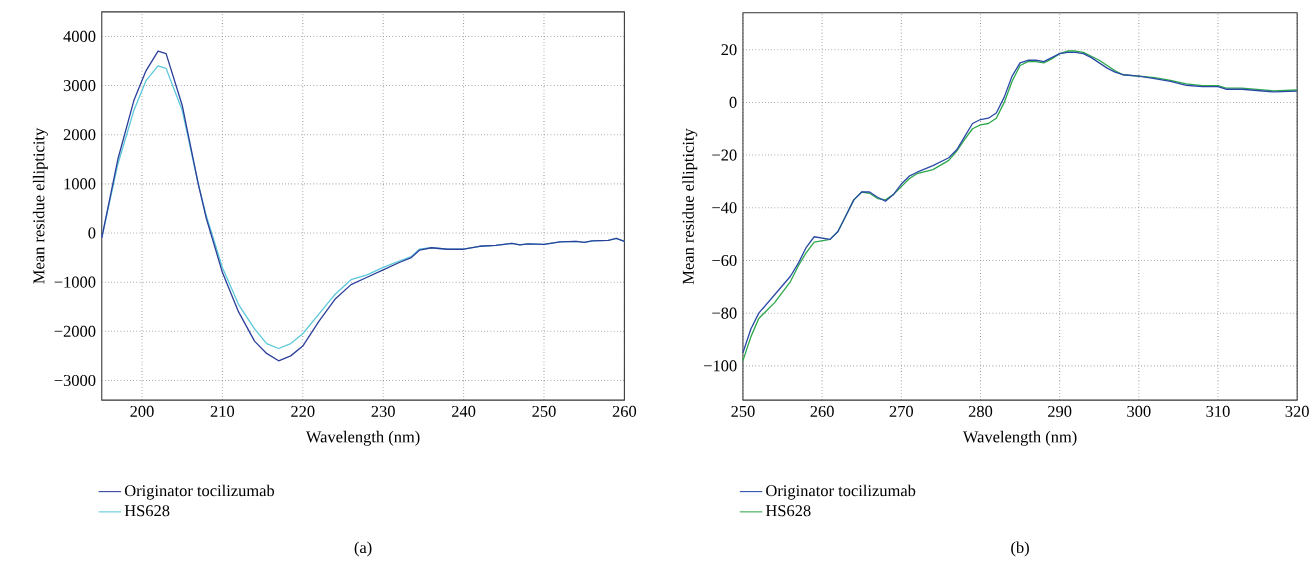 The image size is (1315, 566). What do you see at coordinates (724, 155) in the screenshot?
I see `y-tick-label: −20` at bounding box center [724, 155].